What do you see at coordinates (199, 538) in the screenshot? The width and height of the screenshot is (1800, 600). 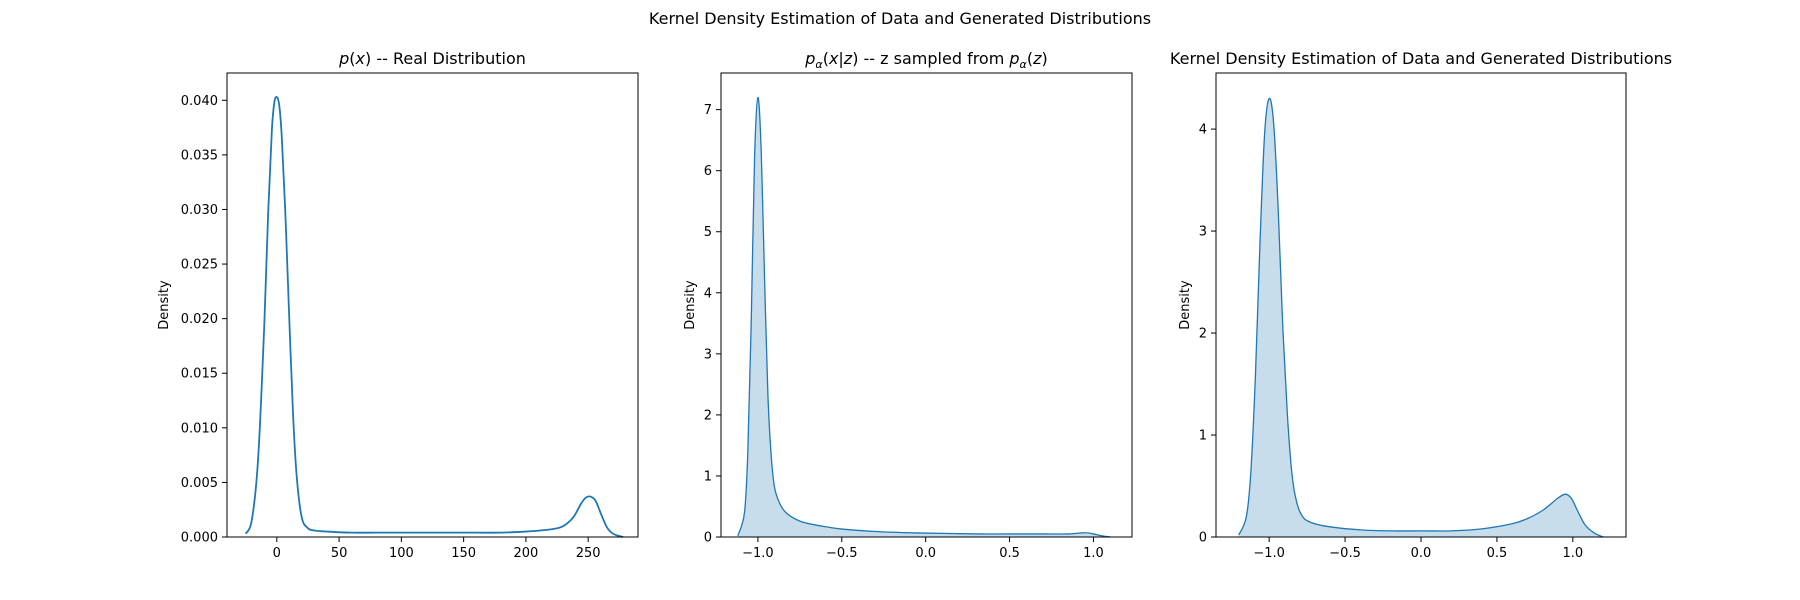 I see `y-tick-label: 0.000` at bounding box center [199, 538].